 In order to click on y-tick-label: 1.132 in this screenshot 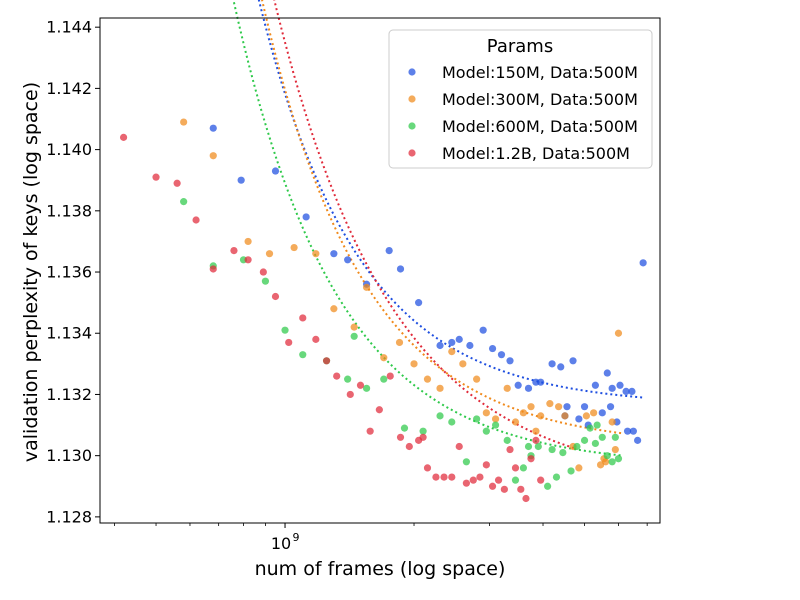, I will do `click(69, 394)`.